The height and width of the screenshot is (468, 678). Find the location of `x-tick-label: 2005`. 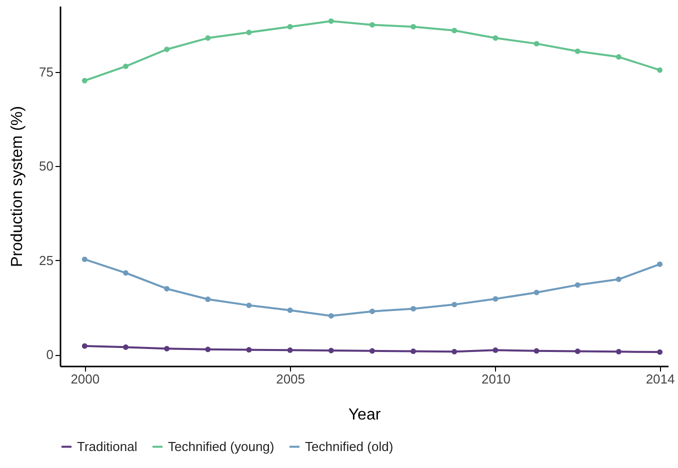

x-tick-label: 2005 is located at coordinates (291, 379).